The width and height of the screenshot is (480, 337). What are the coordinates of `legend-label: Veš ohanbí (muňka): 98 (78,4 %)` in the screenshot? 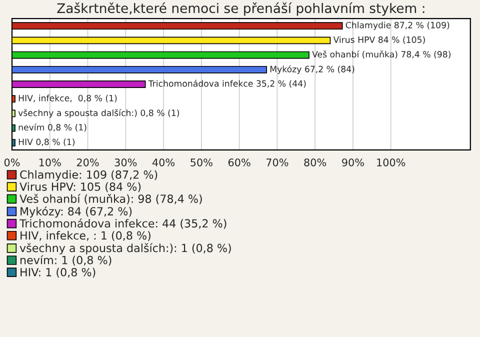 It's located at (111, 199).